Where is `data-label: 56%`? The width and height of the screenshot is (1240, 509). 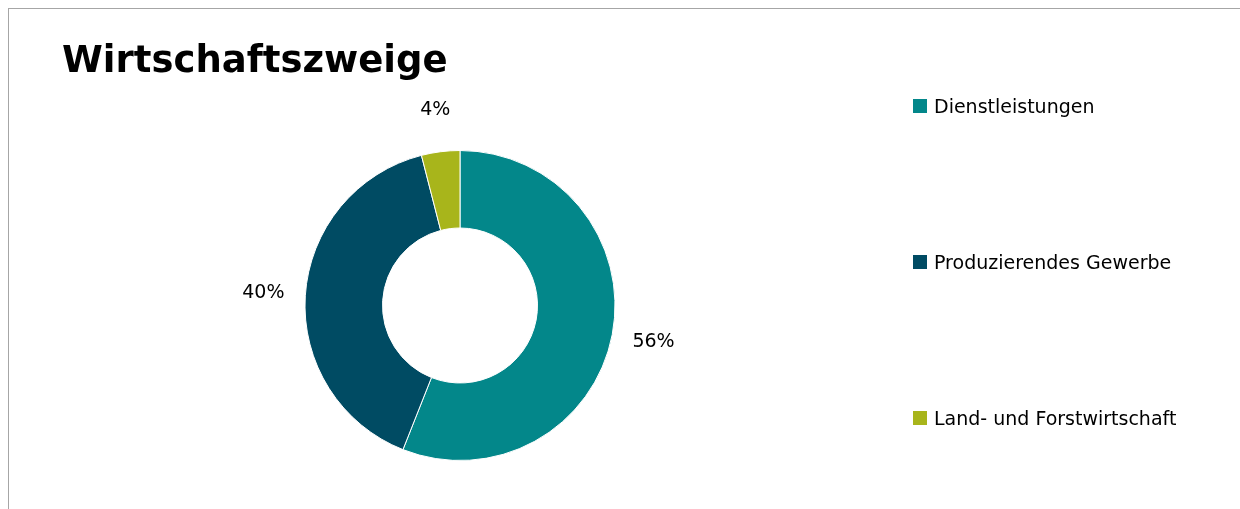 data-label: 56% is located at coordinates (653, 340).